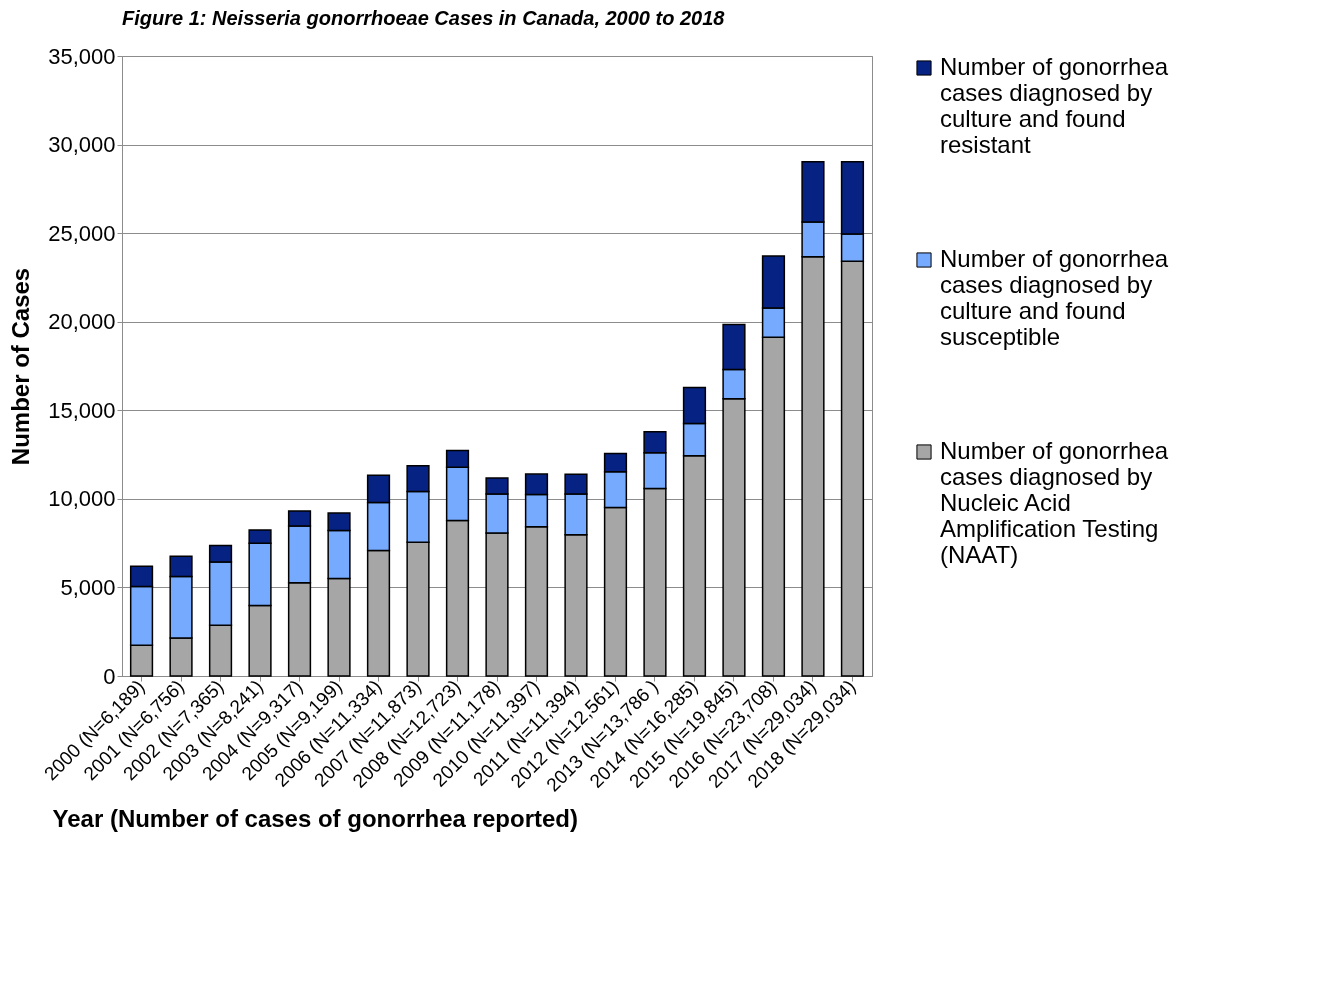 This screenshot has width=1325, height=1006. Describe the element at coordinates (82, 499) in the screenshot. I see `y-tick-label: 10,000` at that location.